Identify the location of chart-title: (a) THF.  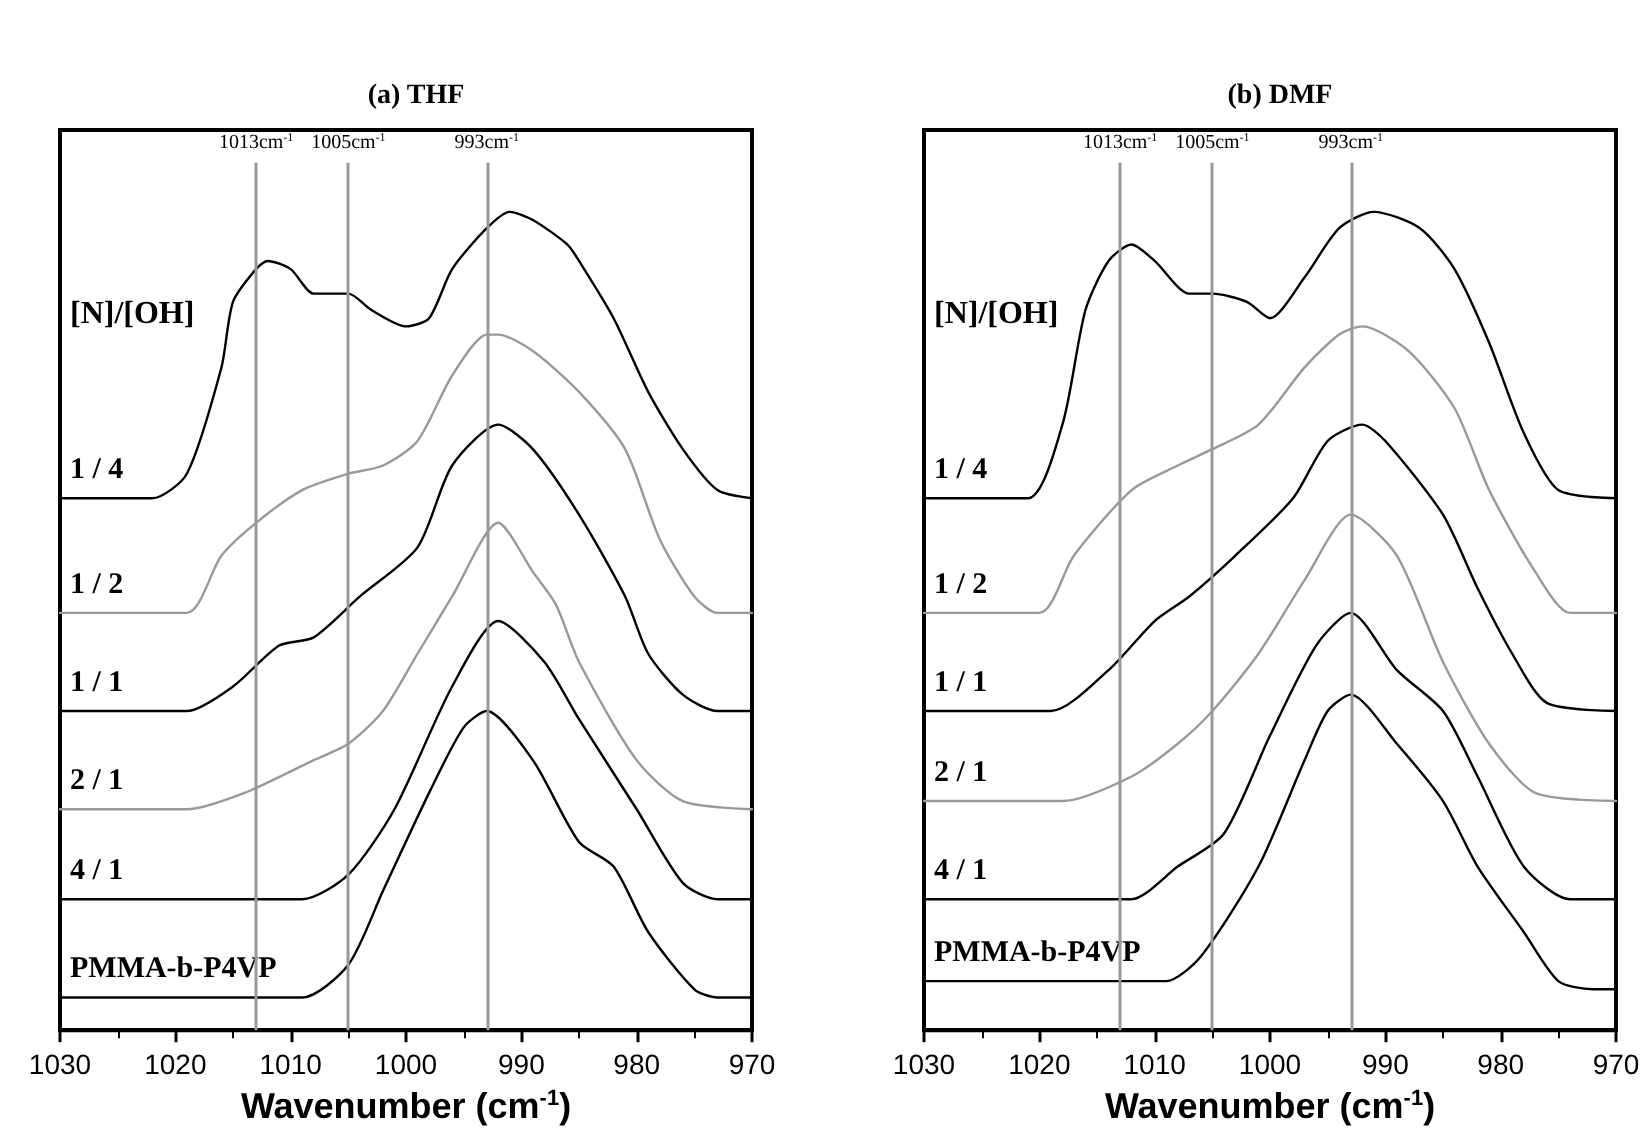
(416, 96).